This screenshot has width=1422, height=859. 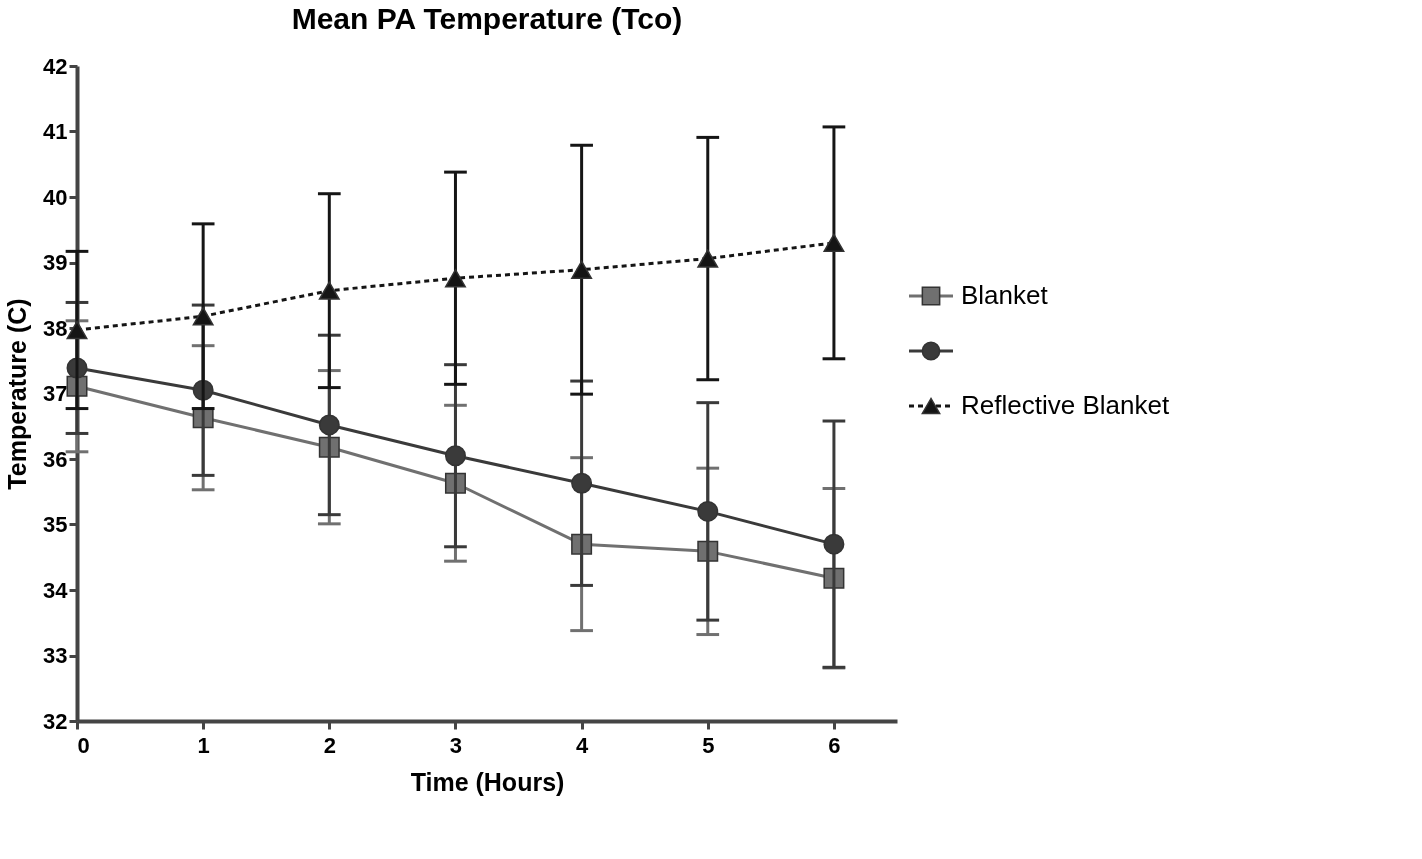 What do you see at coordinates (582, 745) in the screenshot?
I see `x-tick-label: 4` at bounding box center [582, 745].